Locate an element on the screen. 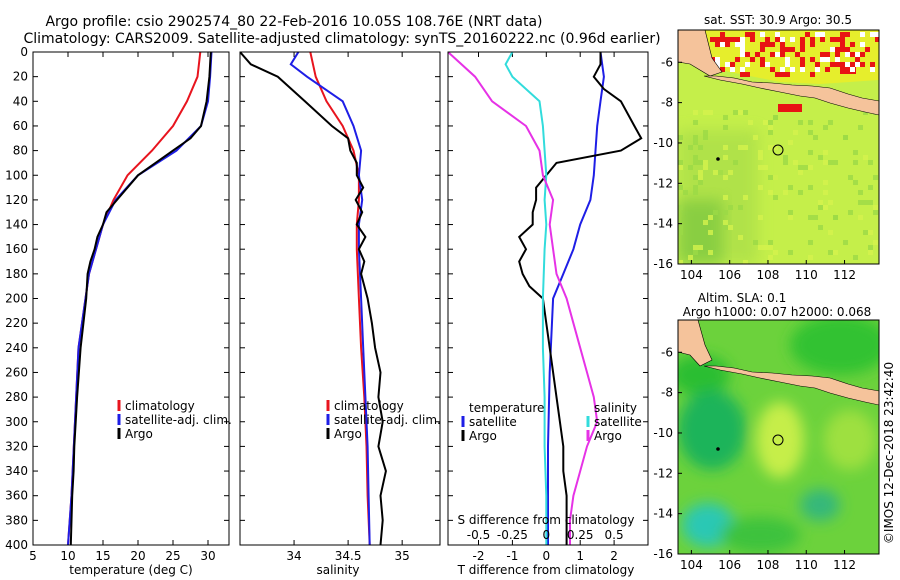 The width and height of the screenshot is (900, 580). top-axis-tick-label: -0.25 is located at coordinates (512, 535).